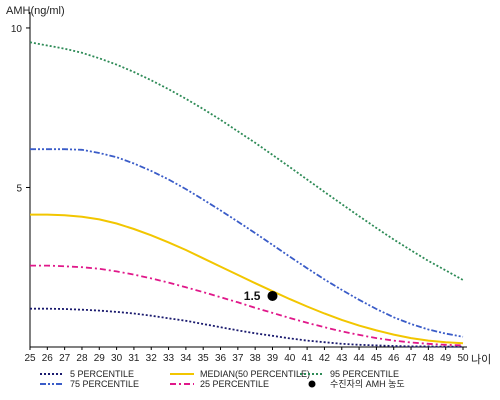  I want to click on x-tick-label: 26, so click(48, 358).